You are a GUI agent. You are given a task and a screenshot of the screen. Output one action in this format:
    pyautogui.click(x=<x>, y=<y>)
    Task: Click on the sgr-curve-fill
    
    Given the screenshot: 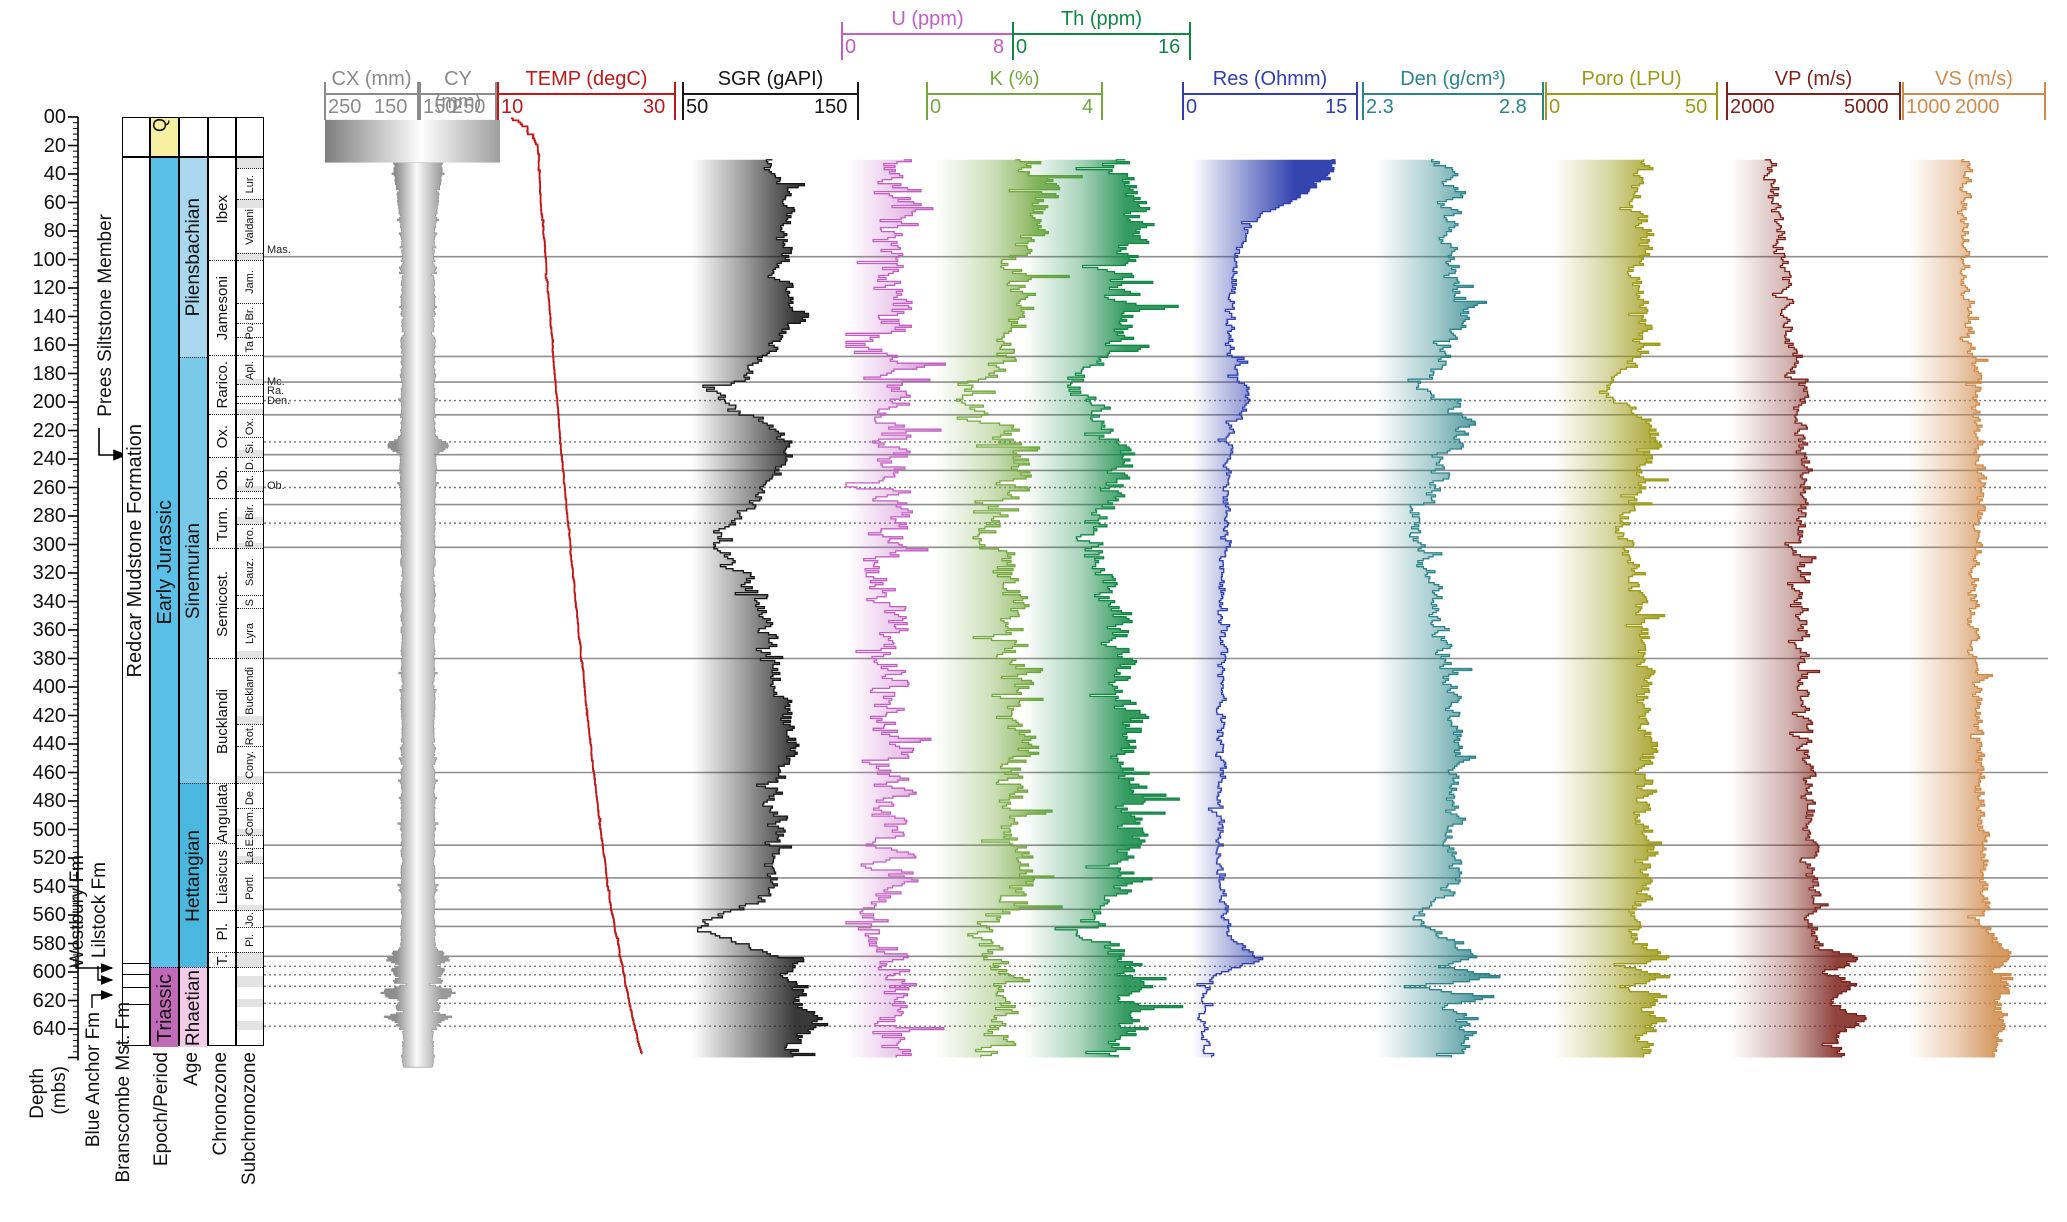 What is the action you would take?
    pyautogui.click(x=760, y=608)
    